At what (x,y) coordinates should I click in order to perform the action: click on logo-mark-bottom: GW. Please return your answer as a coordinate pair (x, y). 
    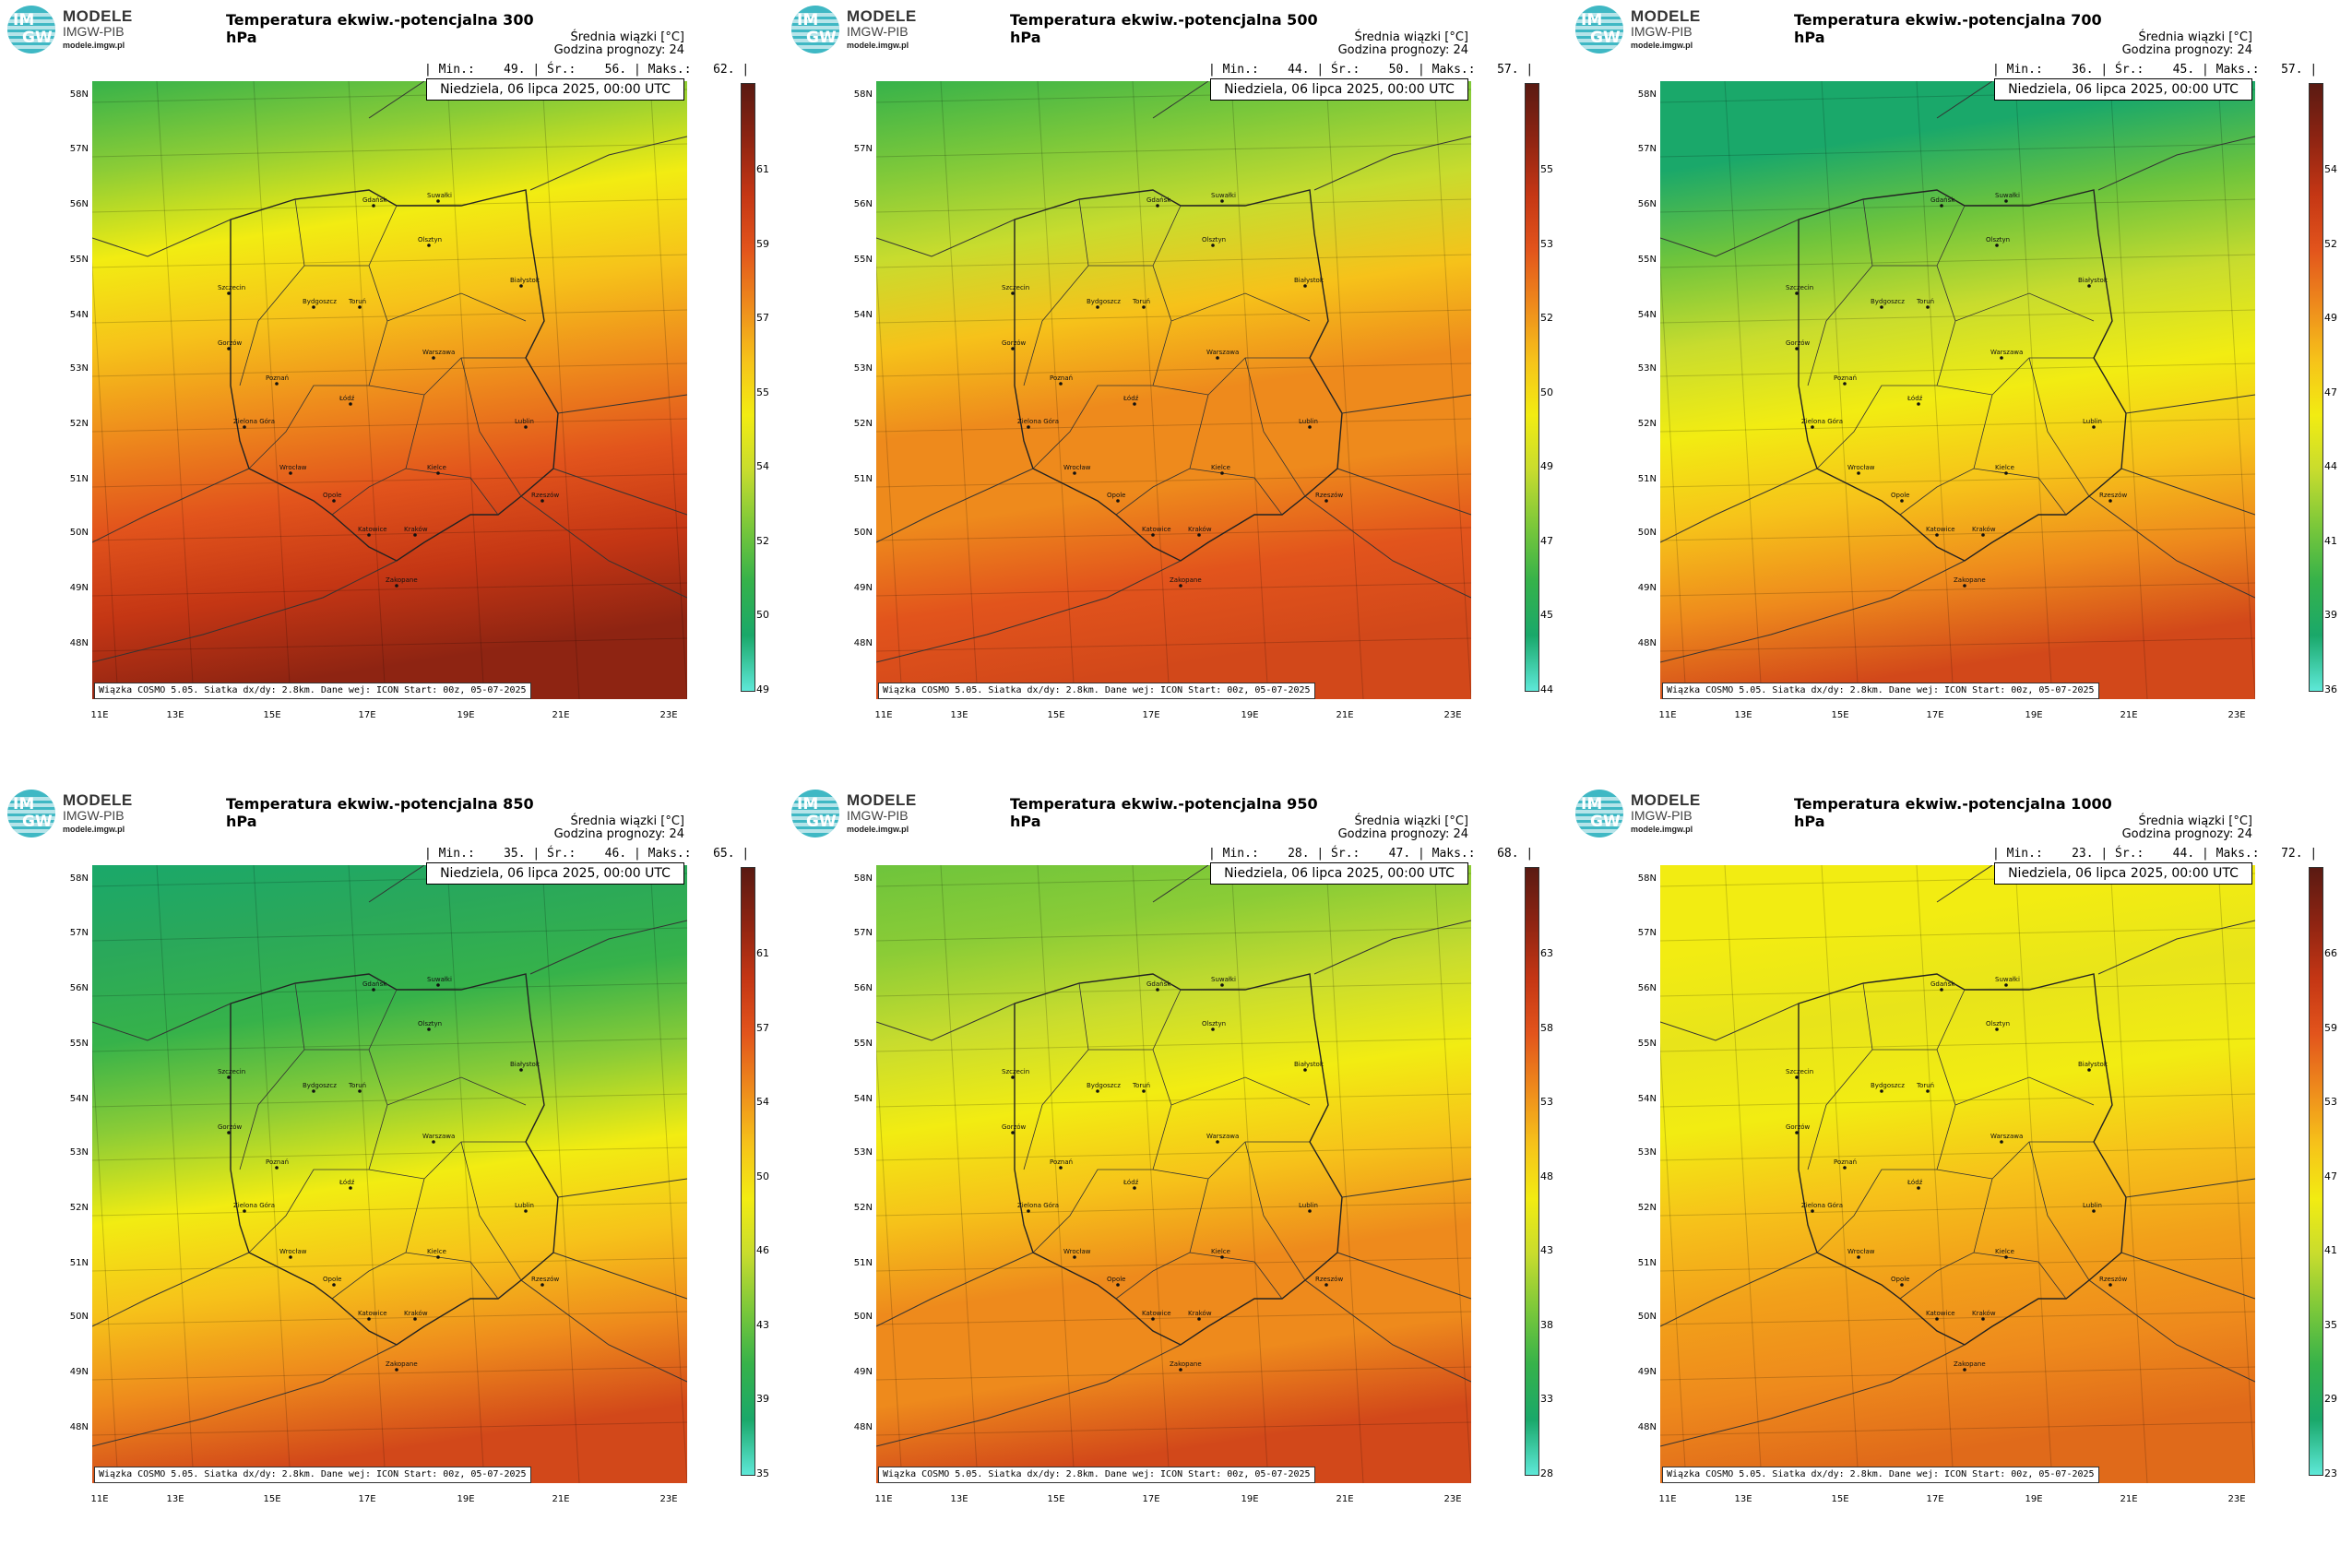
    Looking at the image, I should click on (1605, 822).